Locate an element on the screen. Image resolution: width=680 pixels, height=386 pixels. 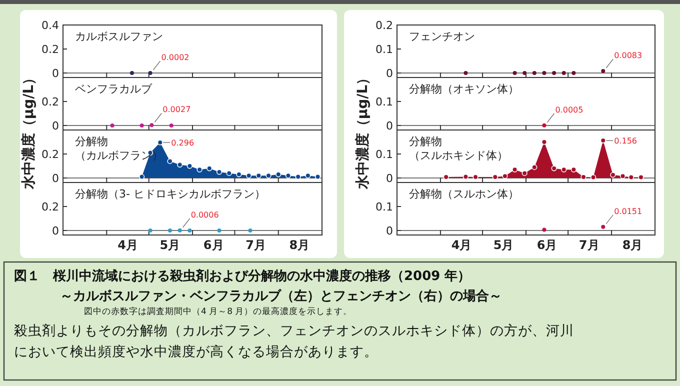
data-label: 0.0083 is located at coordinates (628, 55).